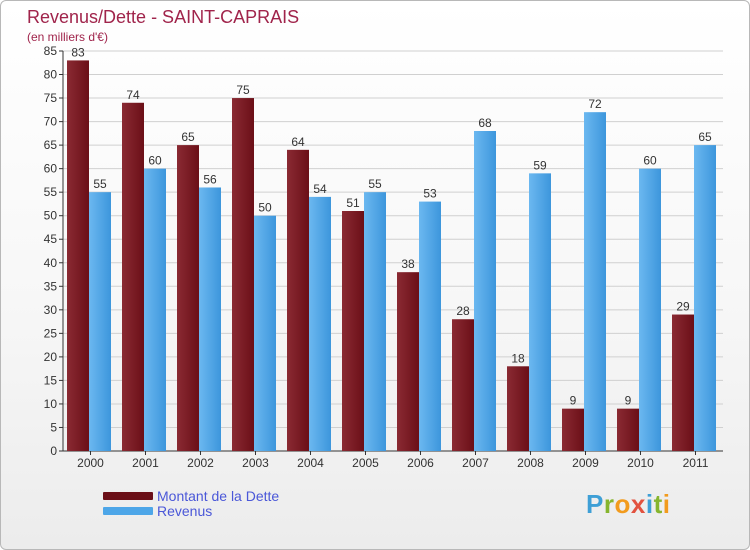  I want to click on x-tick-label: 2001, so click(145, 463).